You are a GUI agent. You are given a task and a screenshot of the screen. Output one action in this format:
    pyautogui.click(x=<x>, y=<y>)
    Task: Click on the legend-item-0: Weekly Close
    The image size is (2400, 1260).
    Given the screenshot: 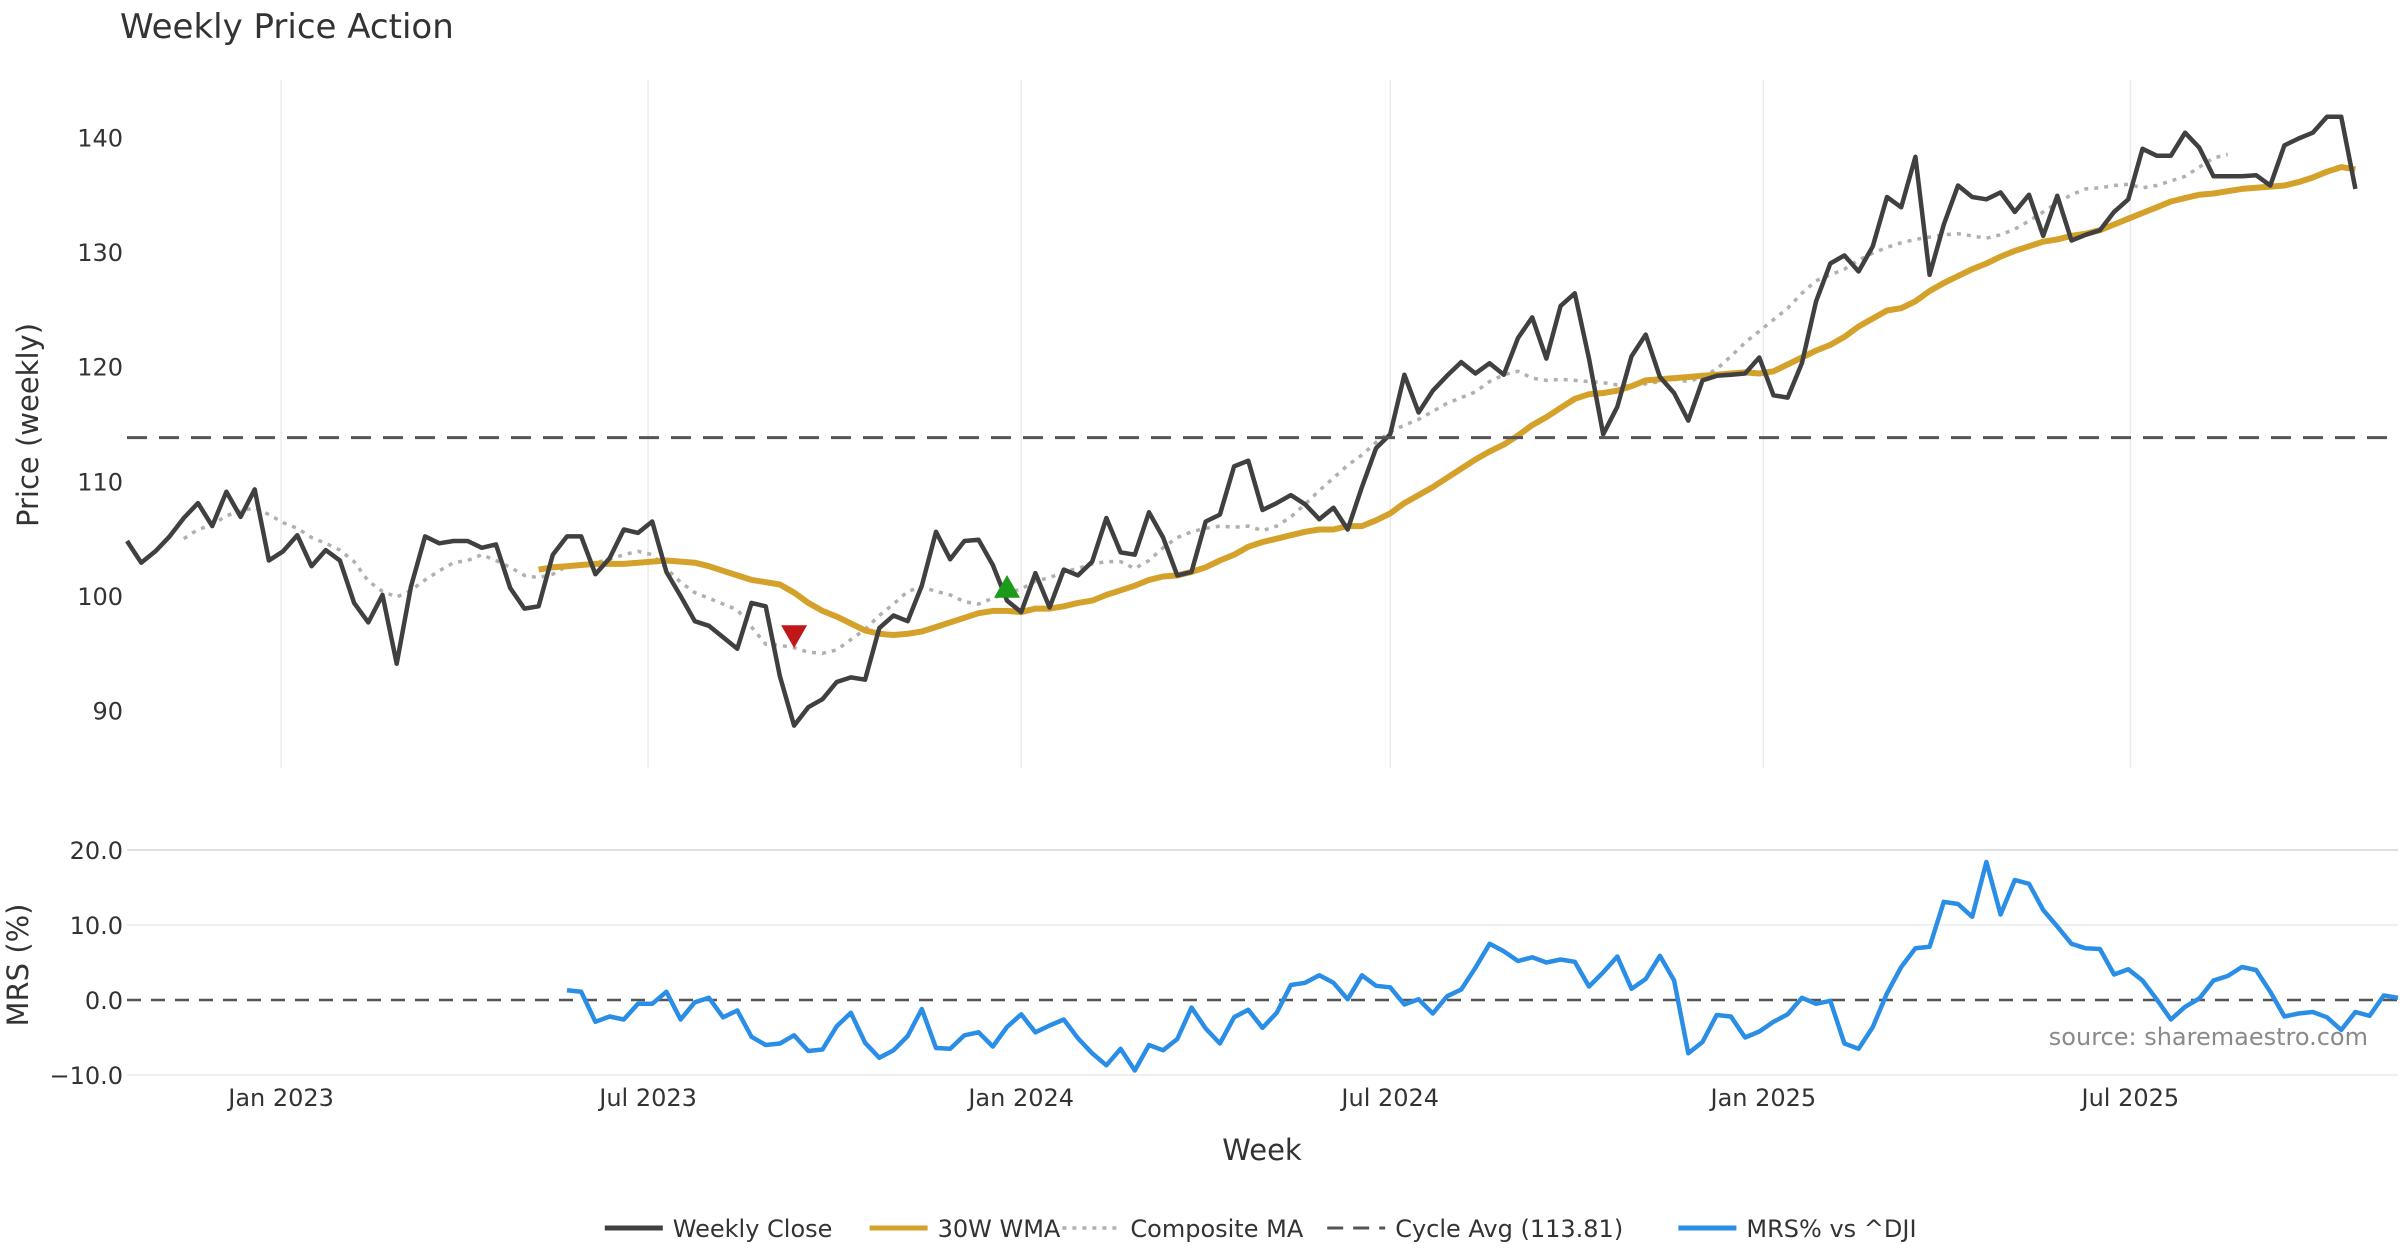 What is the action you would take?
    pyautogui.click(x=718, y=1229)
    